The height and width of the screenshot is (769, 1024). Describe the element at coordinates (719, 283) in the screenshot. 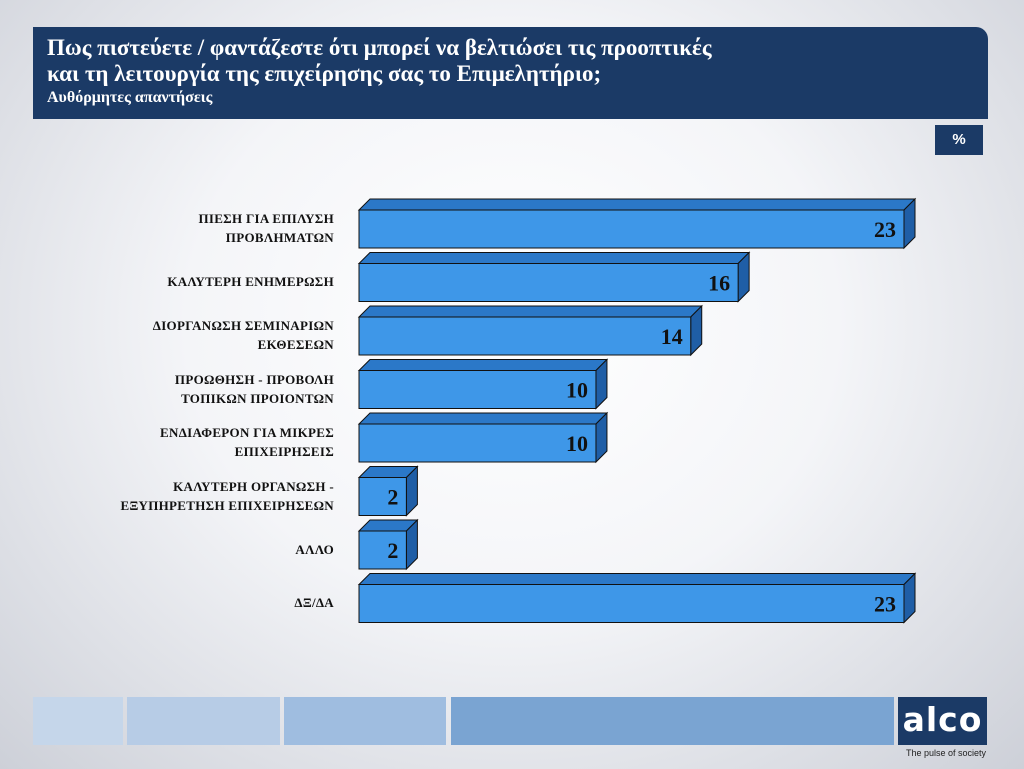

I see `data-label: 16` at that location.